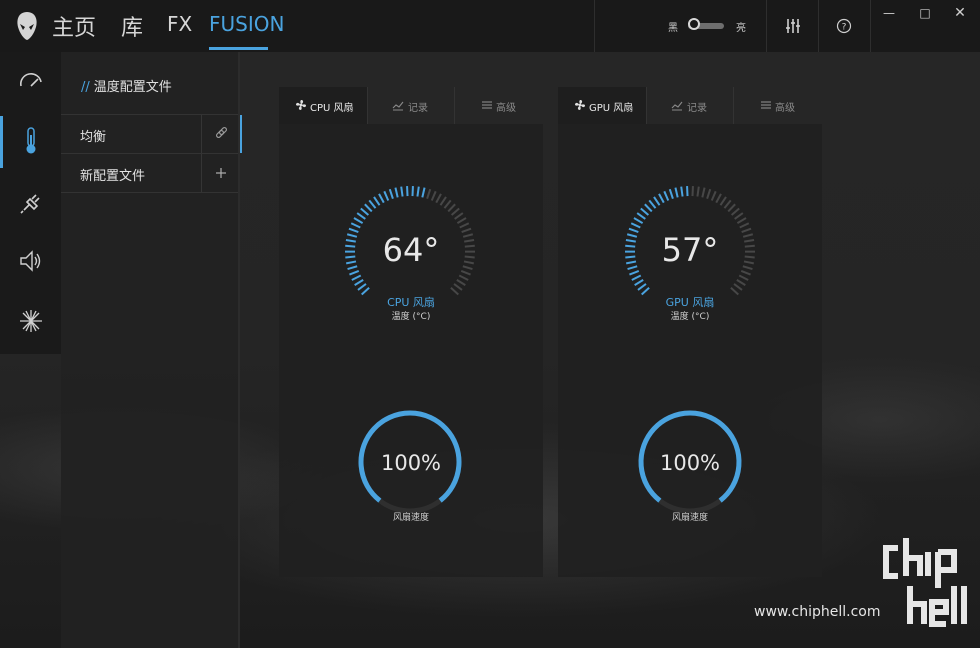 Image resolution: width=980 pixels, height=648 pixels. I want to click on help-icon: ?, so click(844, 26).